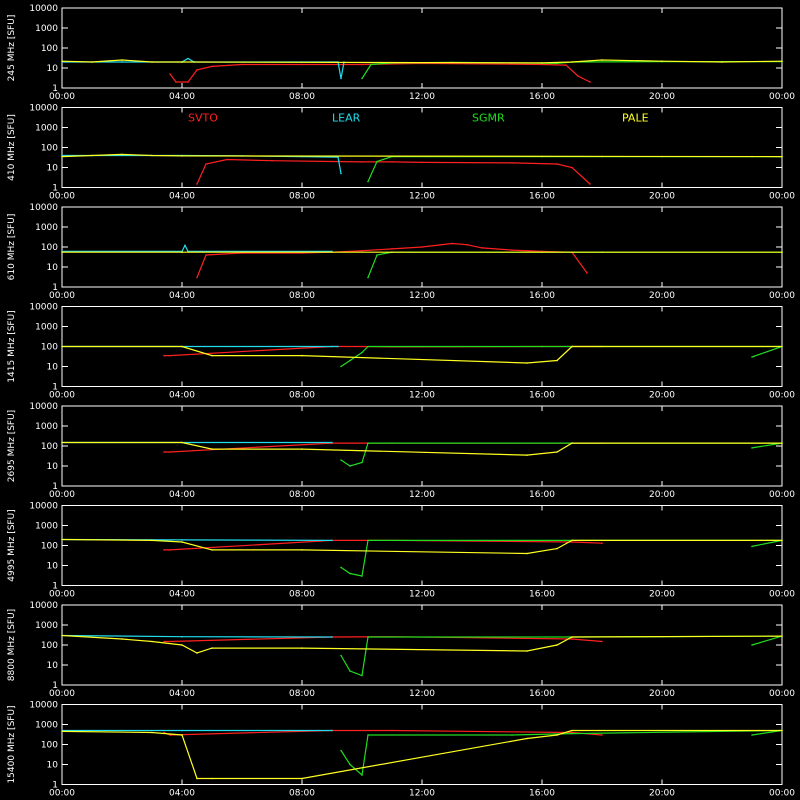  Describe the element at coordinates (197, 636) in the screenshot. I see `series-lear` at that location.